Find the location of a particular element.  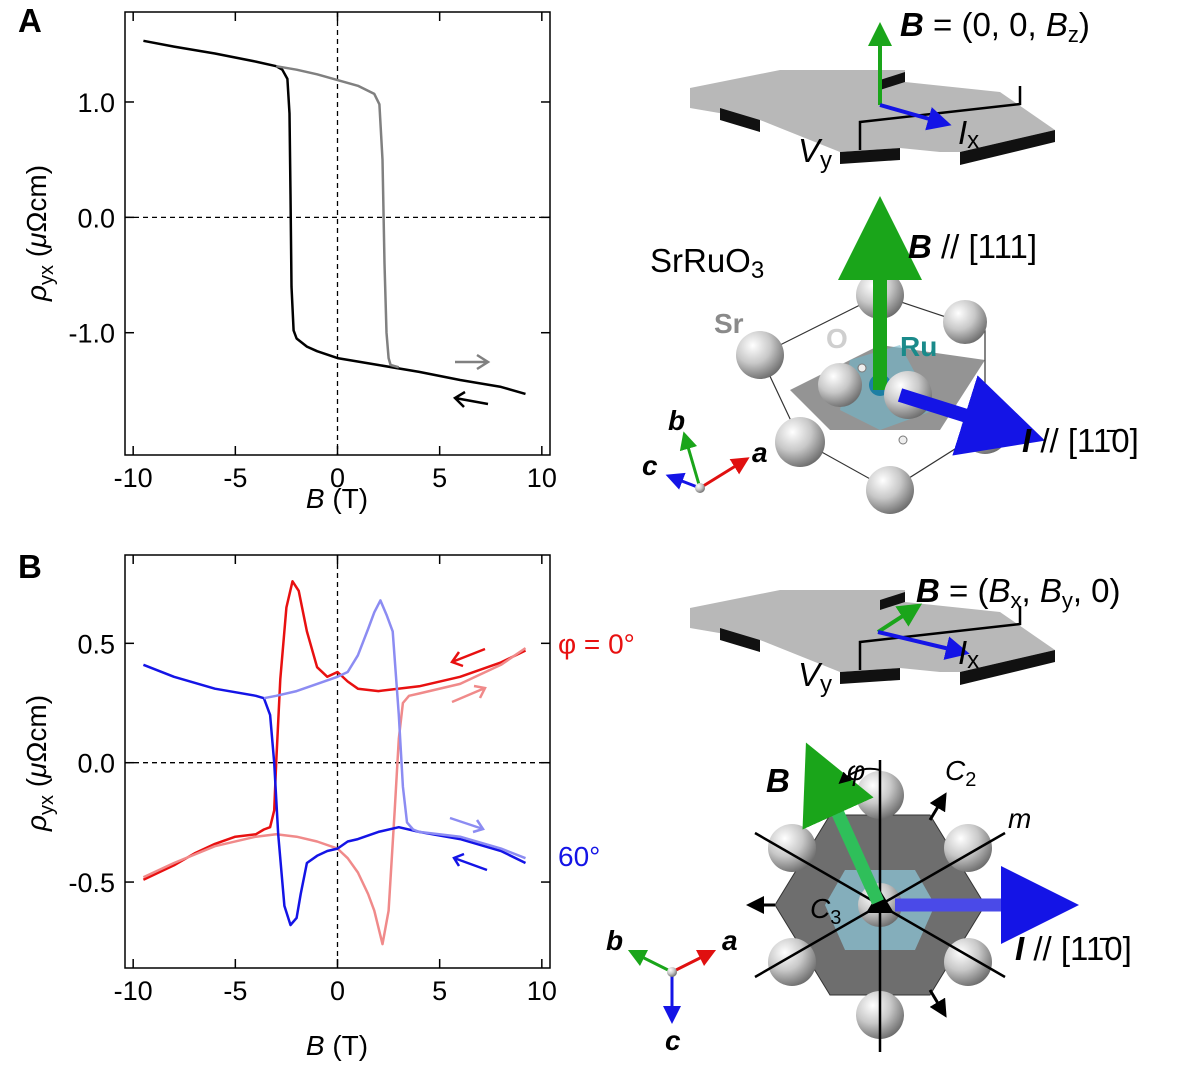

symmetry-label: C2 is located at coordinates (960, 773).